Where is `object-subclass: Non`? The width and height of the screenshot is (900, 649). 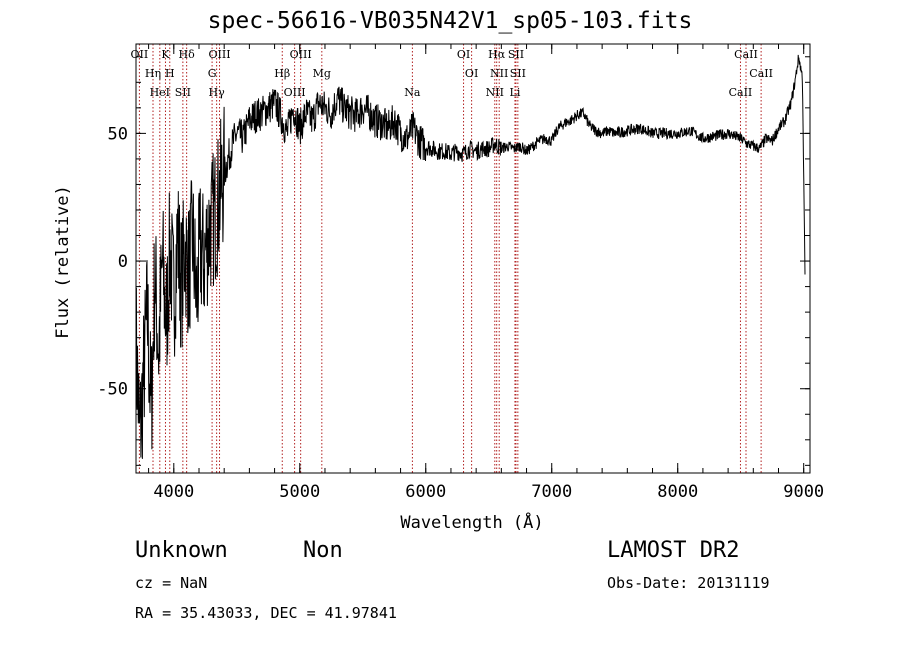 object-subclass: Non is located at coordinates (323, 550).